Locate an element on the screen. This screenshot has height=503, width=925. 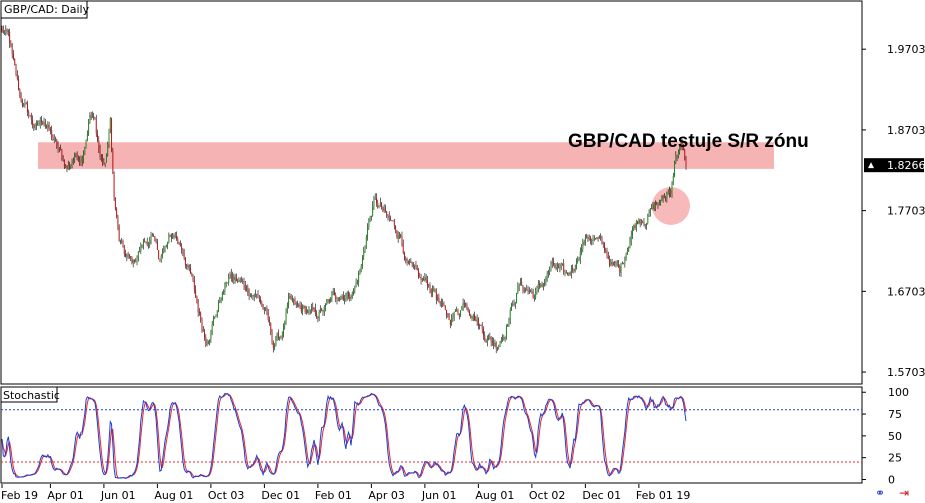
stochastic-tick-label: 25 is located at coordinates (895, 458).